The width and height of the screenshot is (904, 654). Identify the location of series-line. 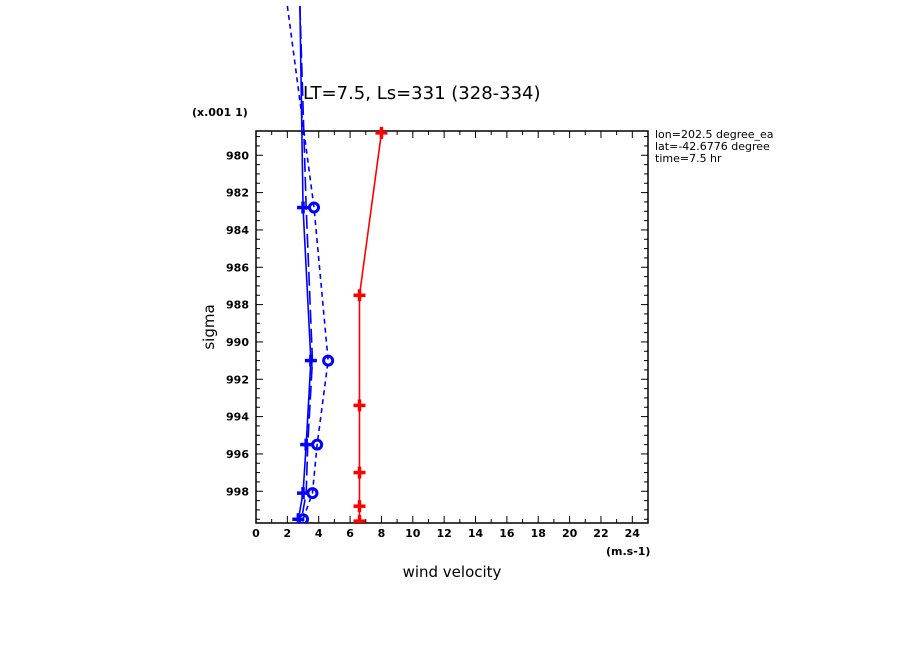
(370, 327).